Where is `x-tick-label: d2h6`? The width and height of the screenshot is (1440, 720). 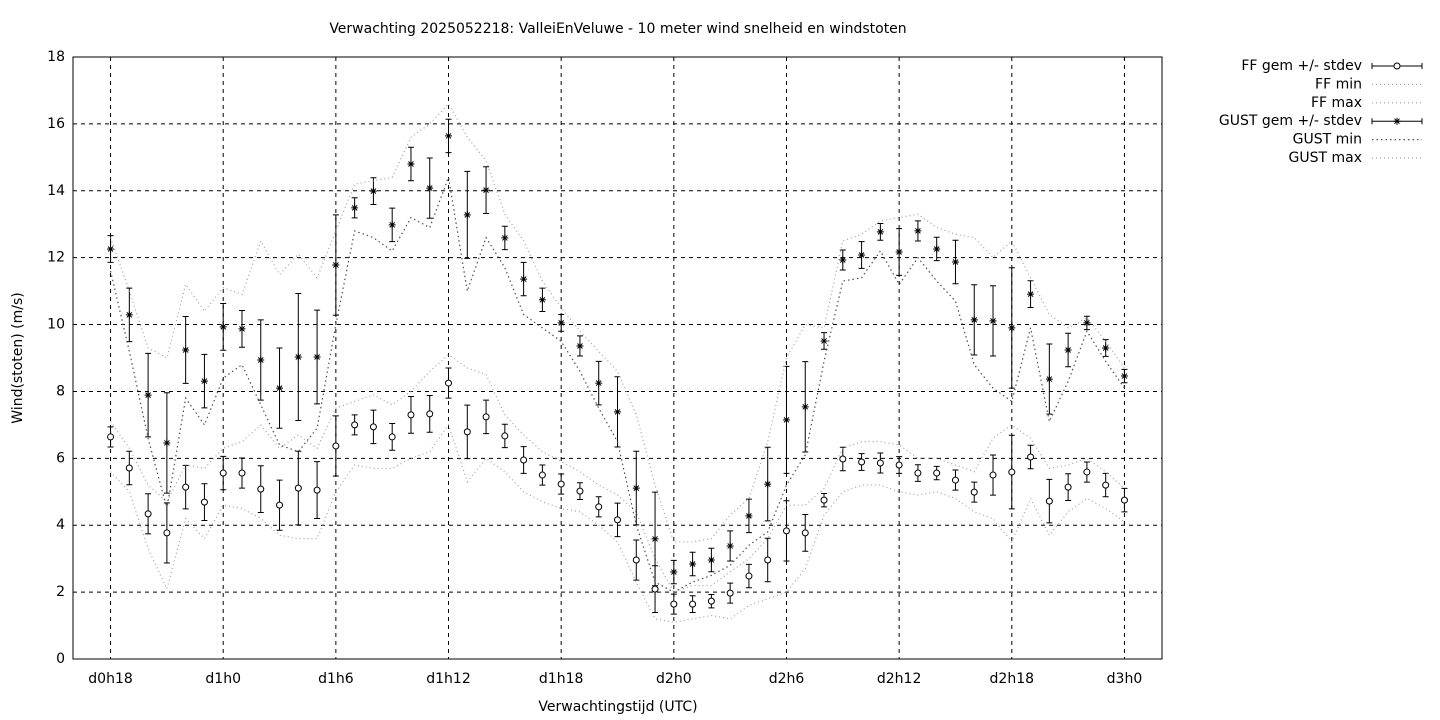
x-tick-label: d2h6 is located at coordinates (787, 679).